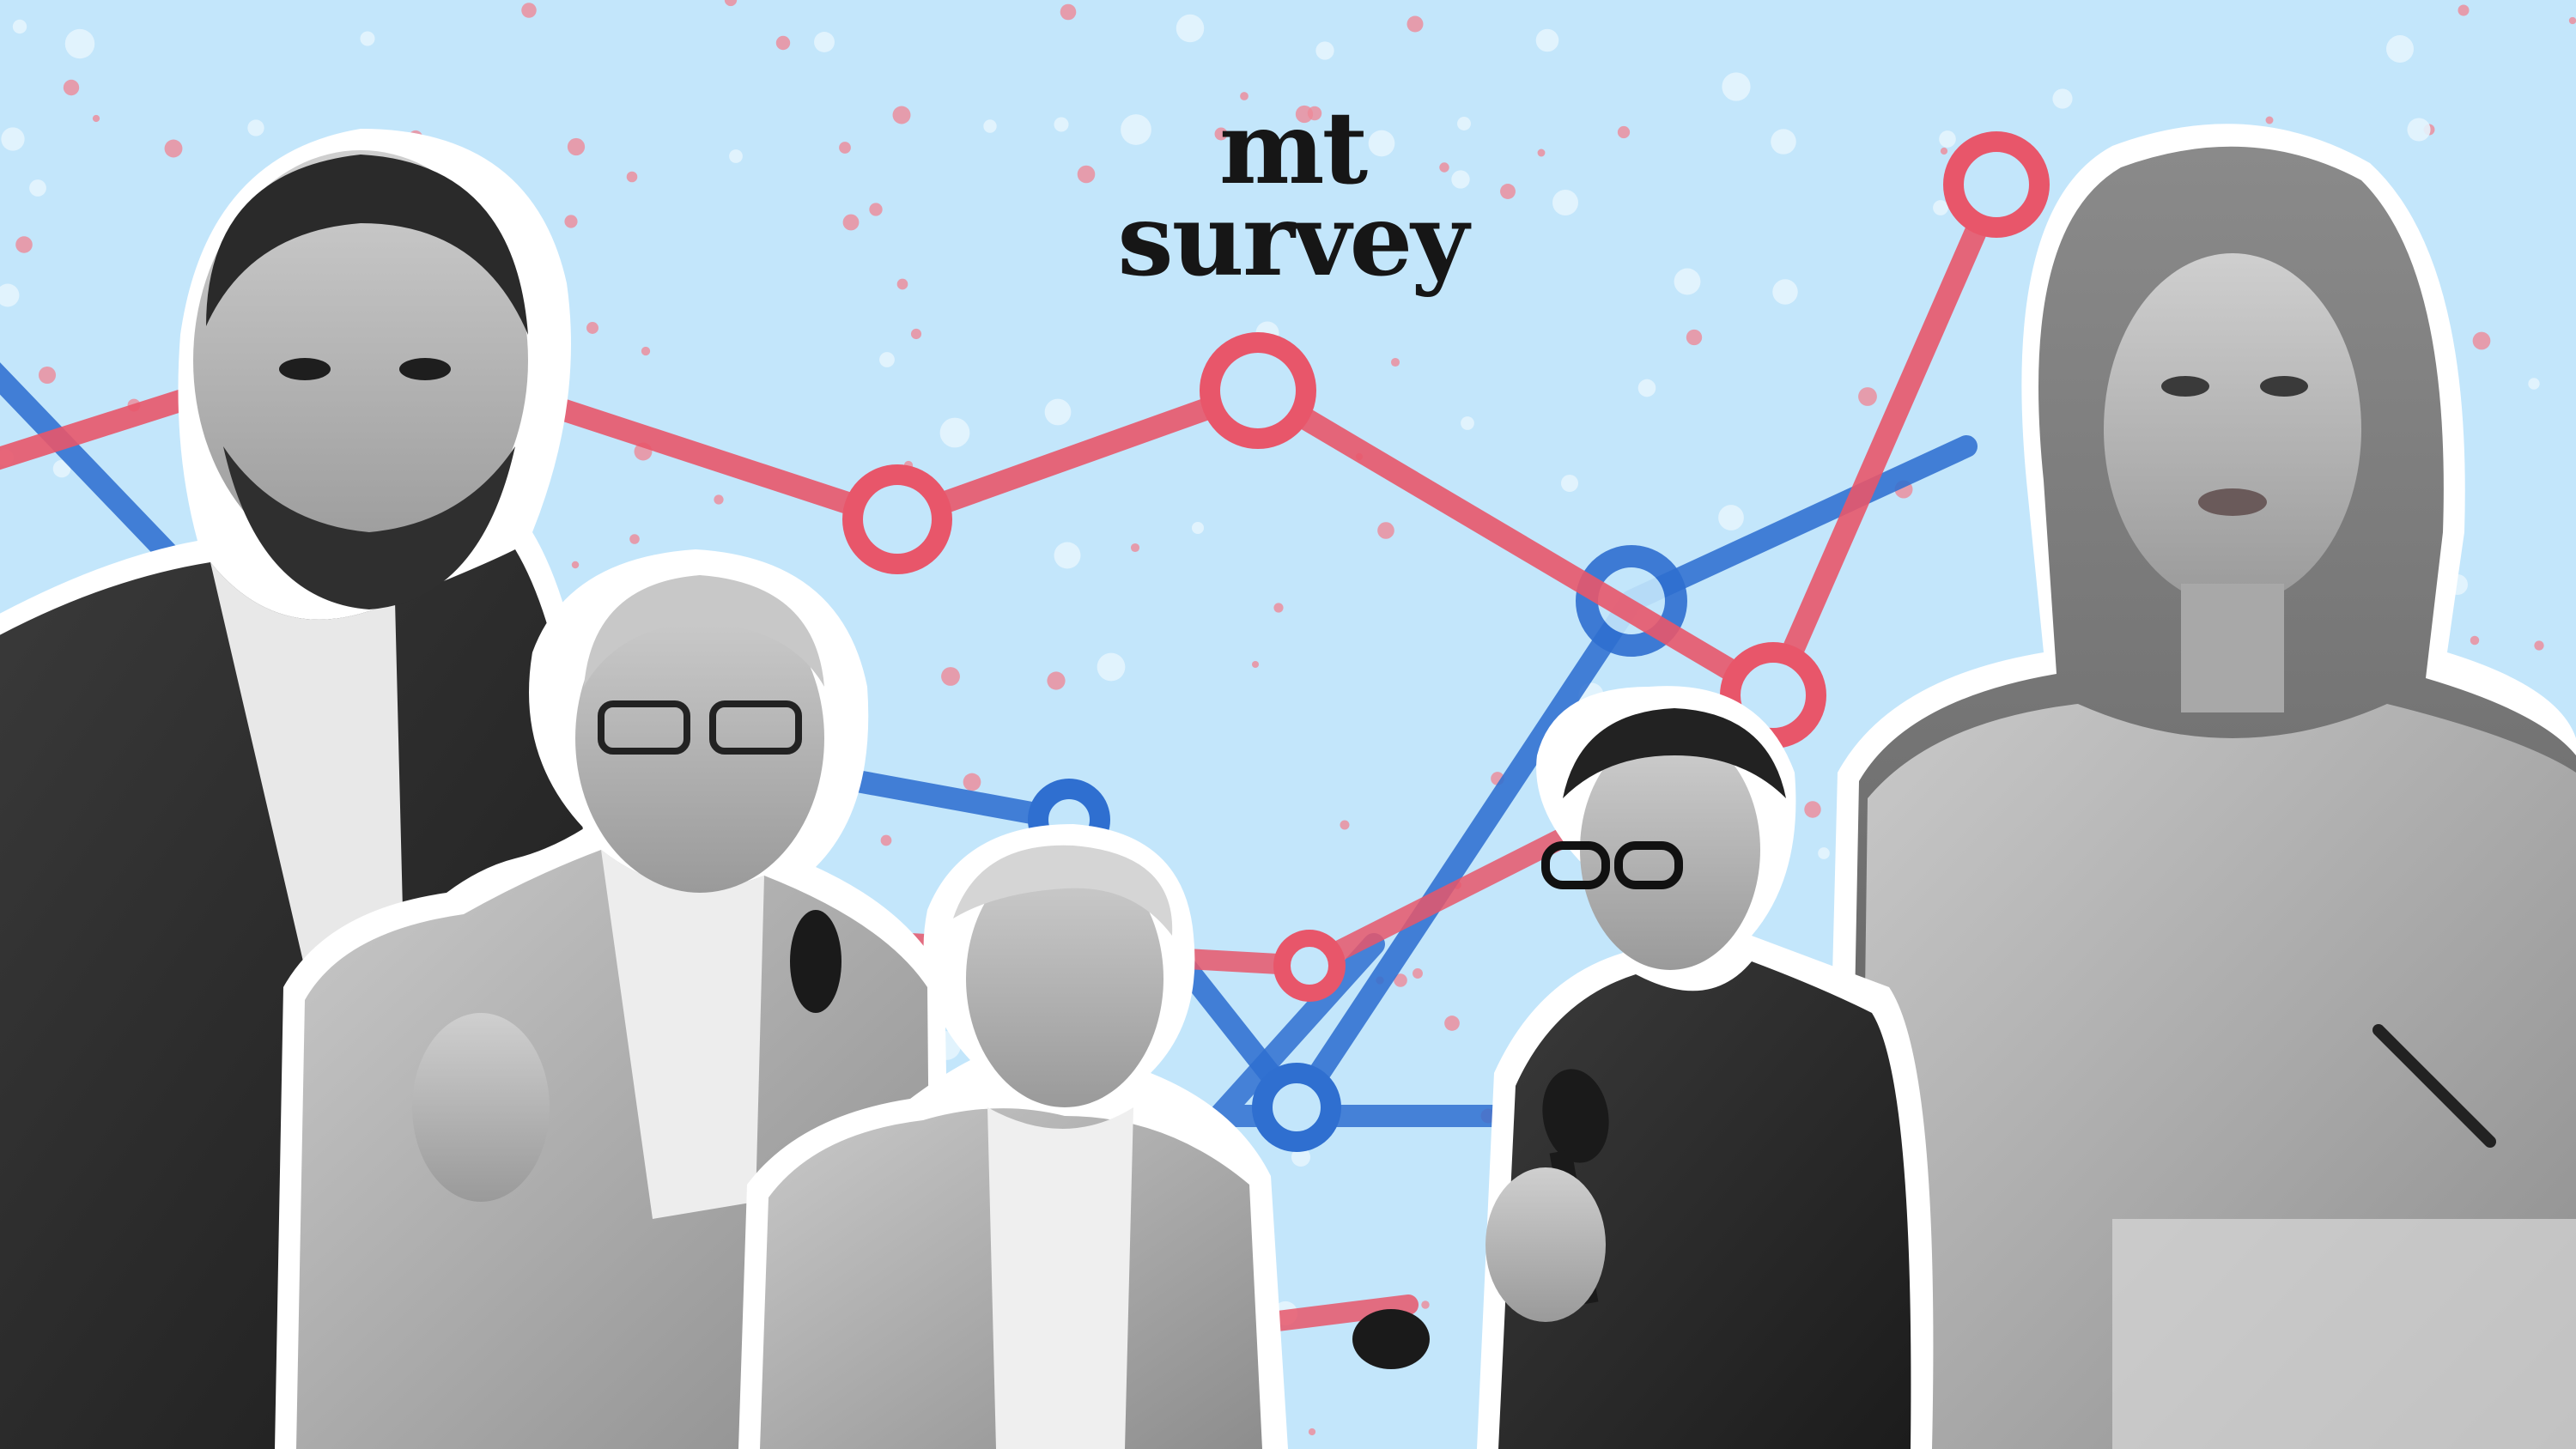 The width and height of the screenshot is (2576, 1449). Describe the element at coordinates (1705, 1067) in the screenshot. I see `person-woman-mic` at that location.